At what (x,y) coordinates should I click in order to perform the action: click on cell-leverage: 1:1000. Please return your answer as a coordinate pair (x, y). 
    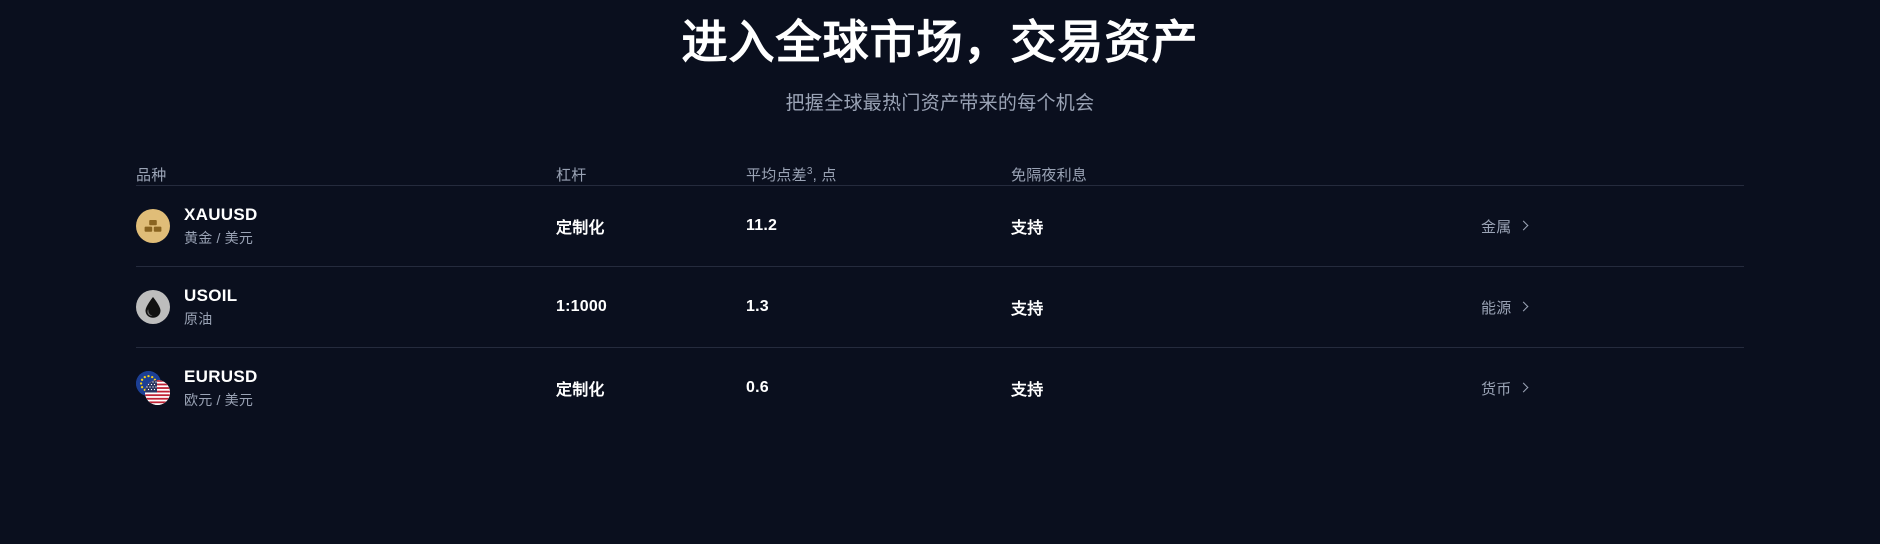
    Looking at the image, I should click on (582, 307).